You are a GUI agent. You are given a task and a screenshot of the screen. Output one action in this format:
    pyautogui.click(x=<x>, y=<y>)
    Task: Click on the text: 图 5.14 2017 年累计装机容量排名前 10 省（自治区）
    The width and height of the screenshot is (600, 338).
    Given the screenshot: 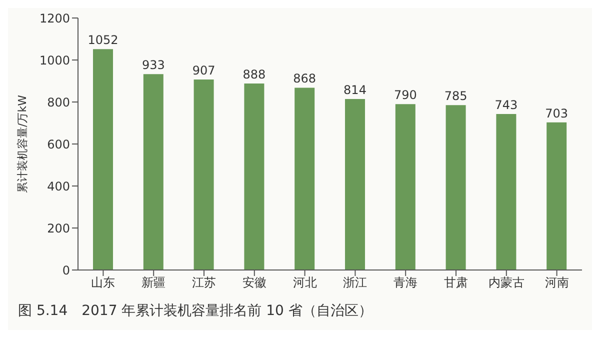 What is the action you would take?
    pyautogui.click(x=195, y=311)
    